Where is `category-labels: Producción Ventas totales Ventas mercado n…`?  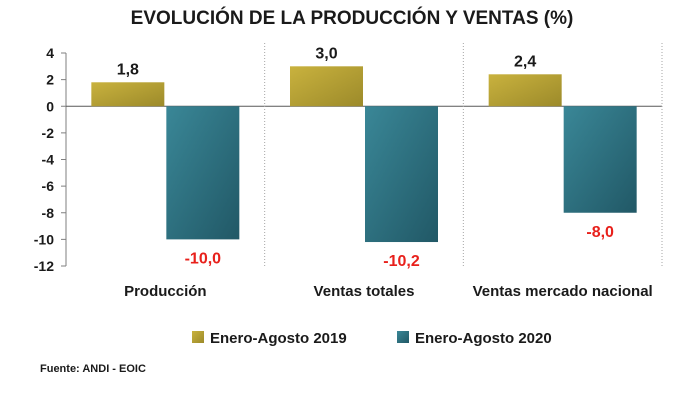
category-labels: Producción Ventas totales Ventas mercado n… is located at coordinates (388, 291).